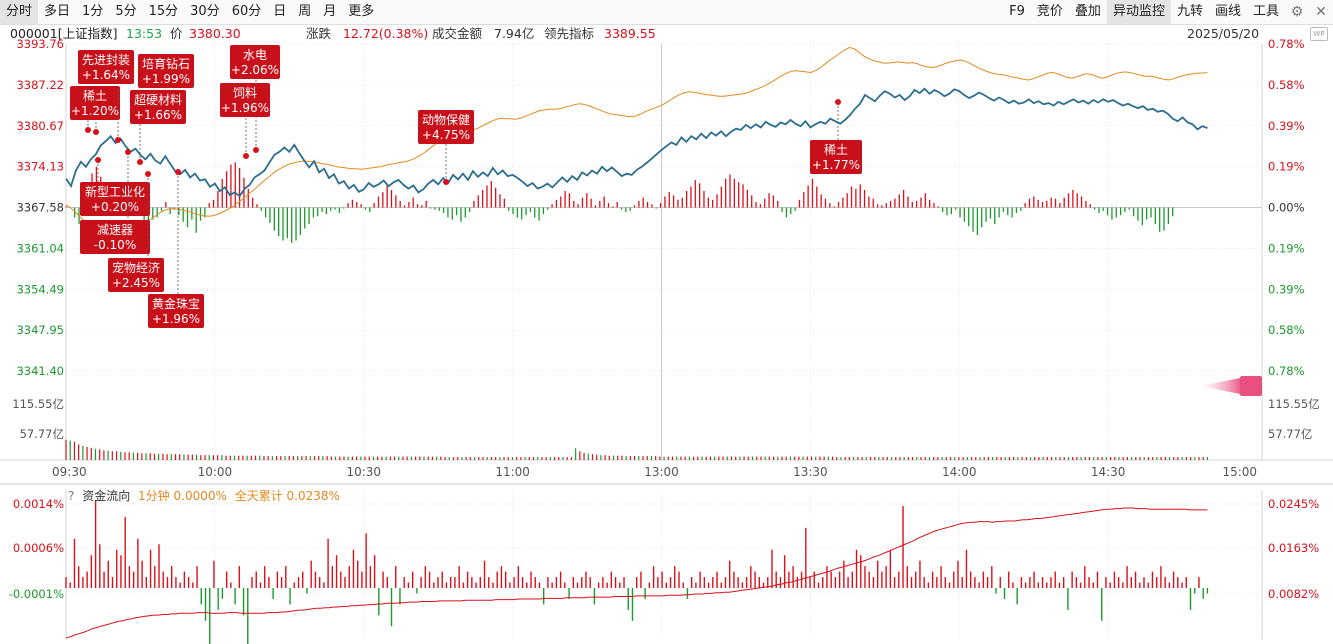 This screenshot has height=644, width=1333. Describe the element at coordinates (40, 85) in the screenshot. I see `price-axis-label: 3387.22` at that location.